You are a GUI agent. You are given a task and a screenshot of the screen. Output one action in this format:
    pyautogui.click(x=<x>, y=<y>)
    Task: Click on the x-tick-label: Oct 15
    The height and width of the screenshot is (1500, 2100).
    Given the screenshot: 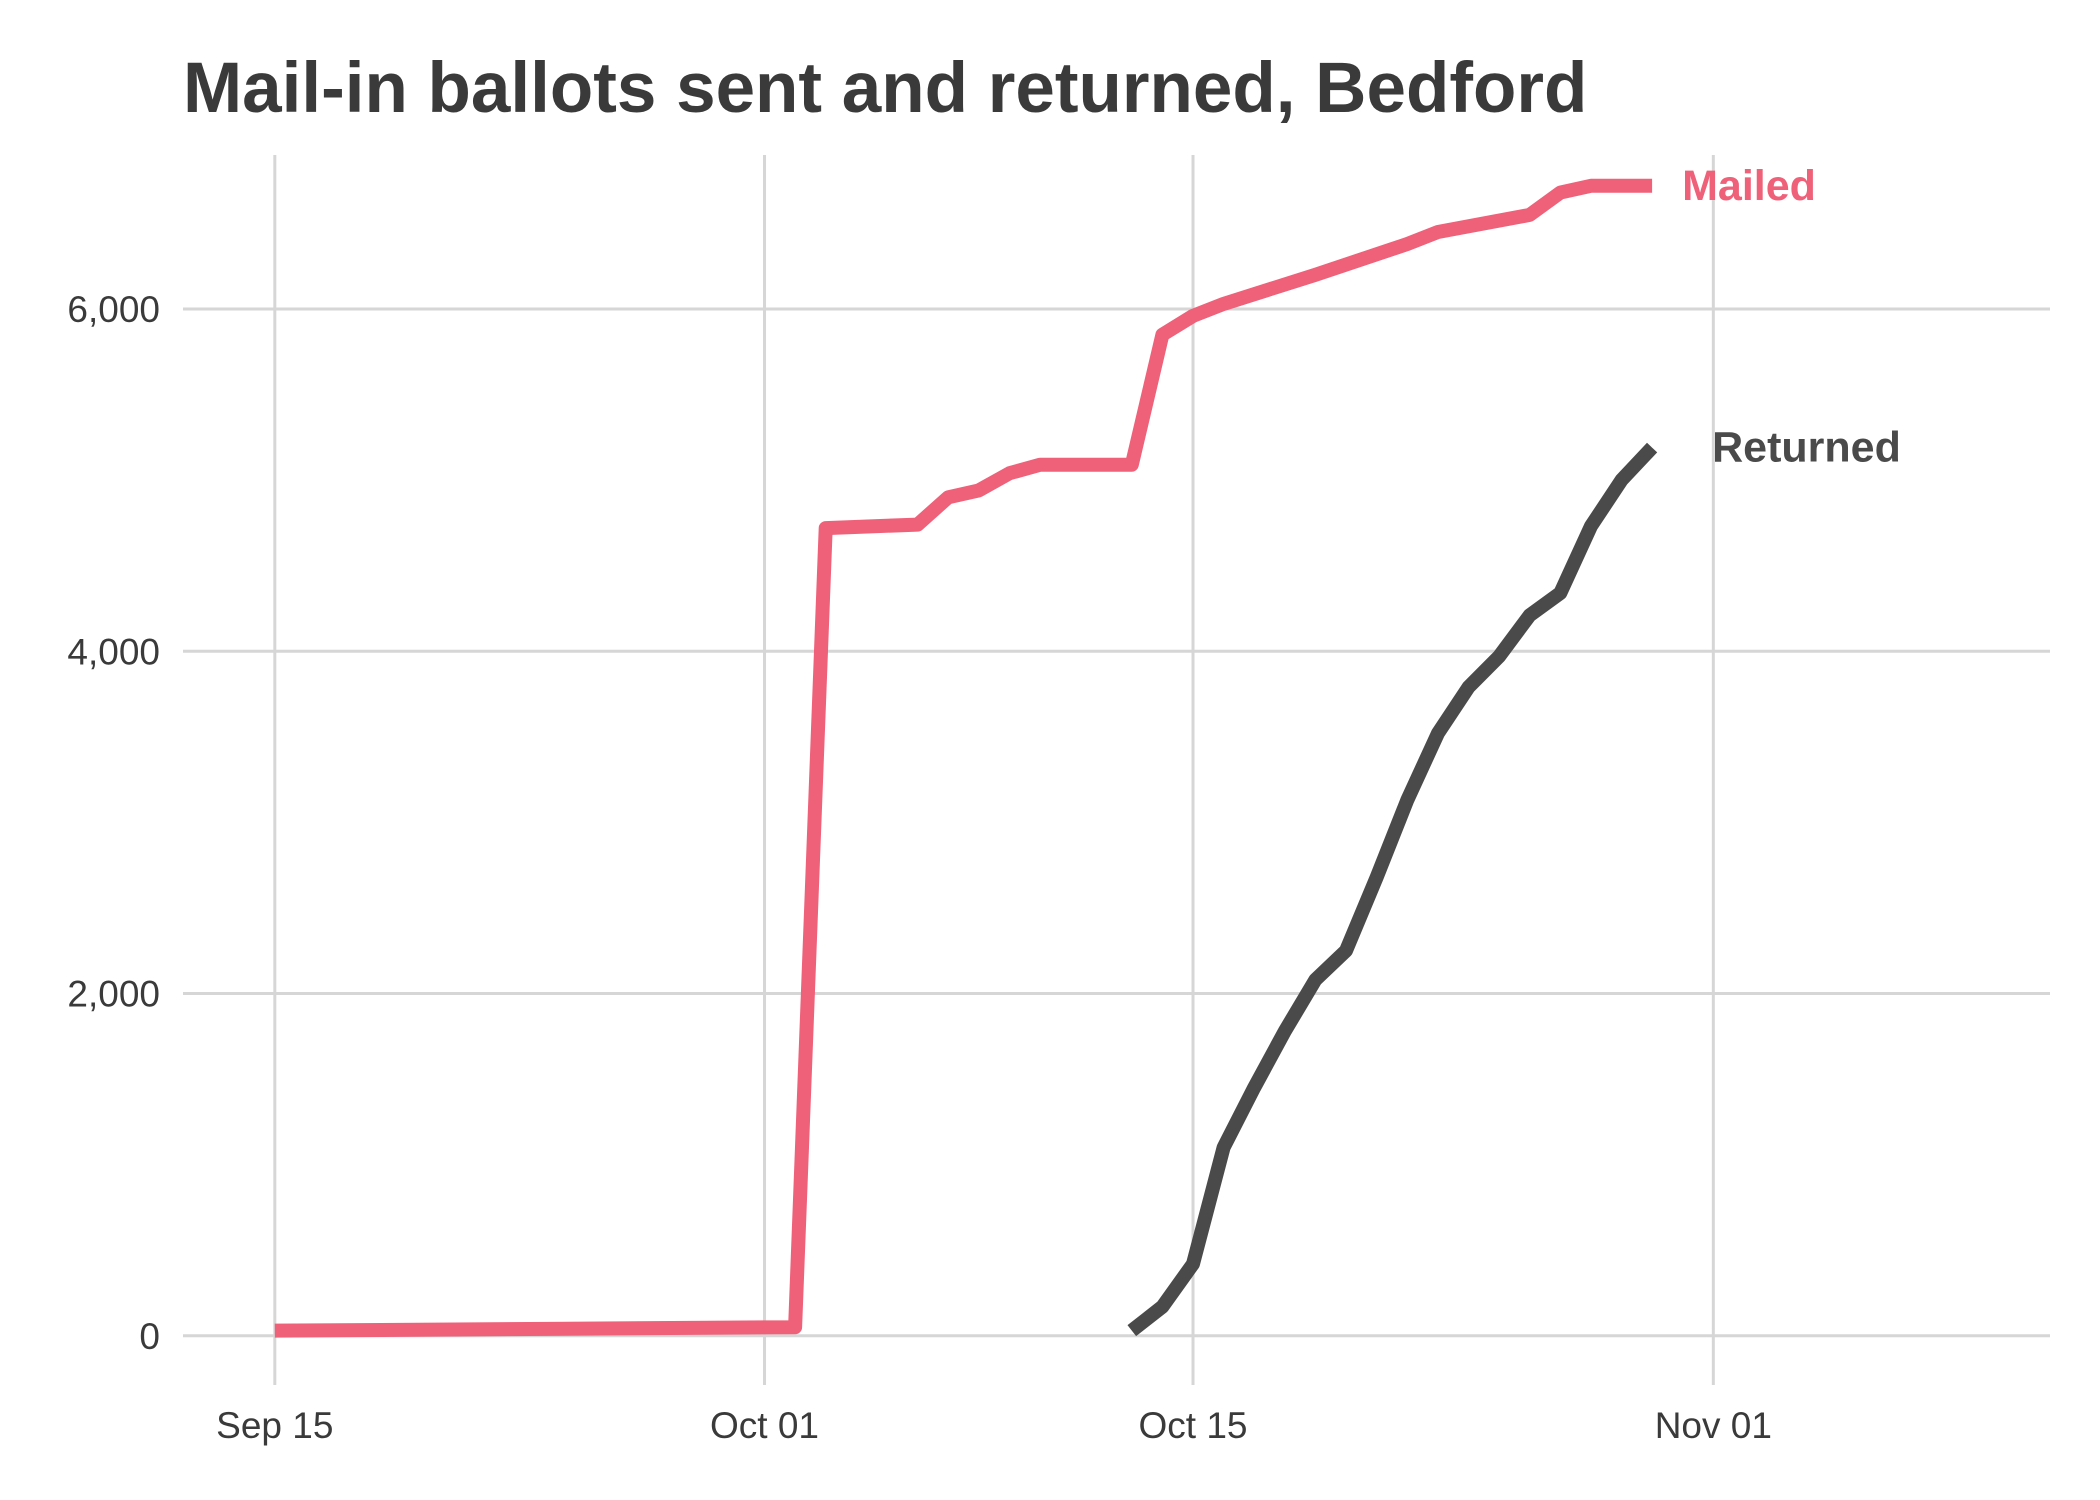 What is the action you would take?
    pyautogui.click(x=1193, y=1425)
    